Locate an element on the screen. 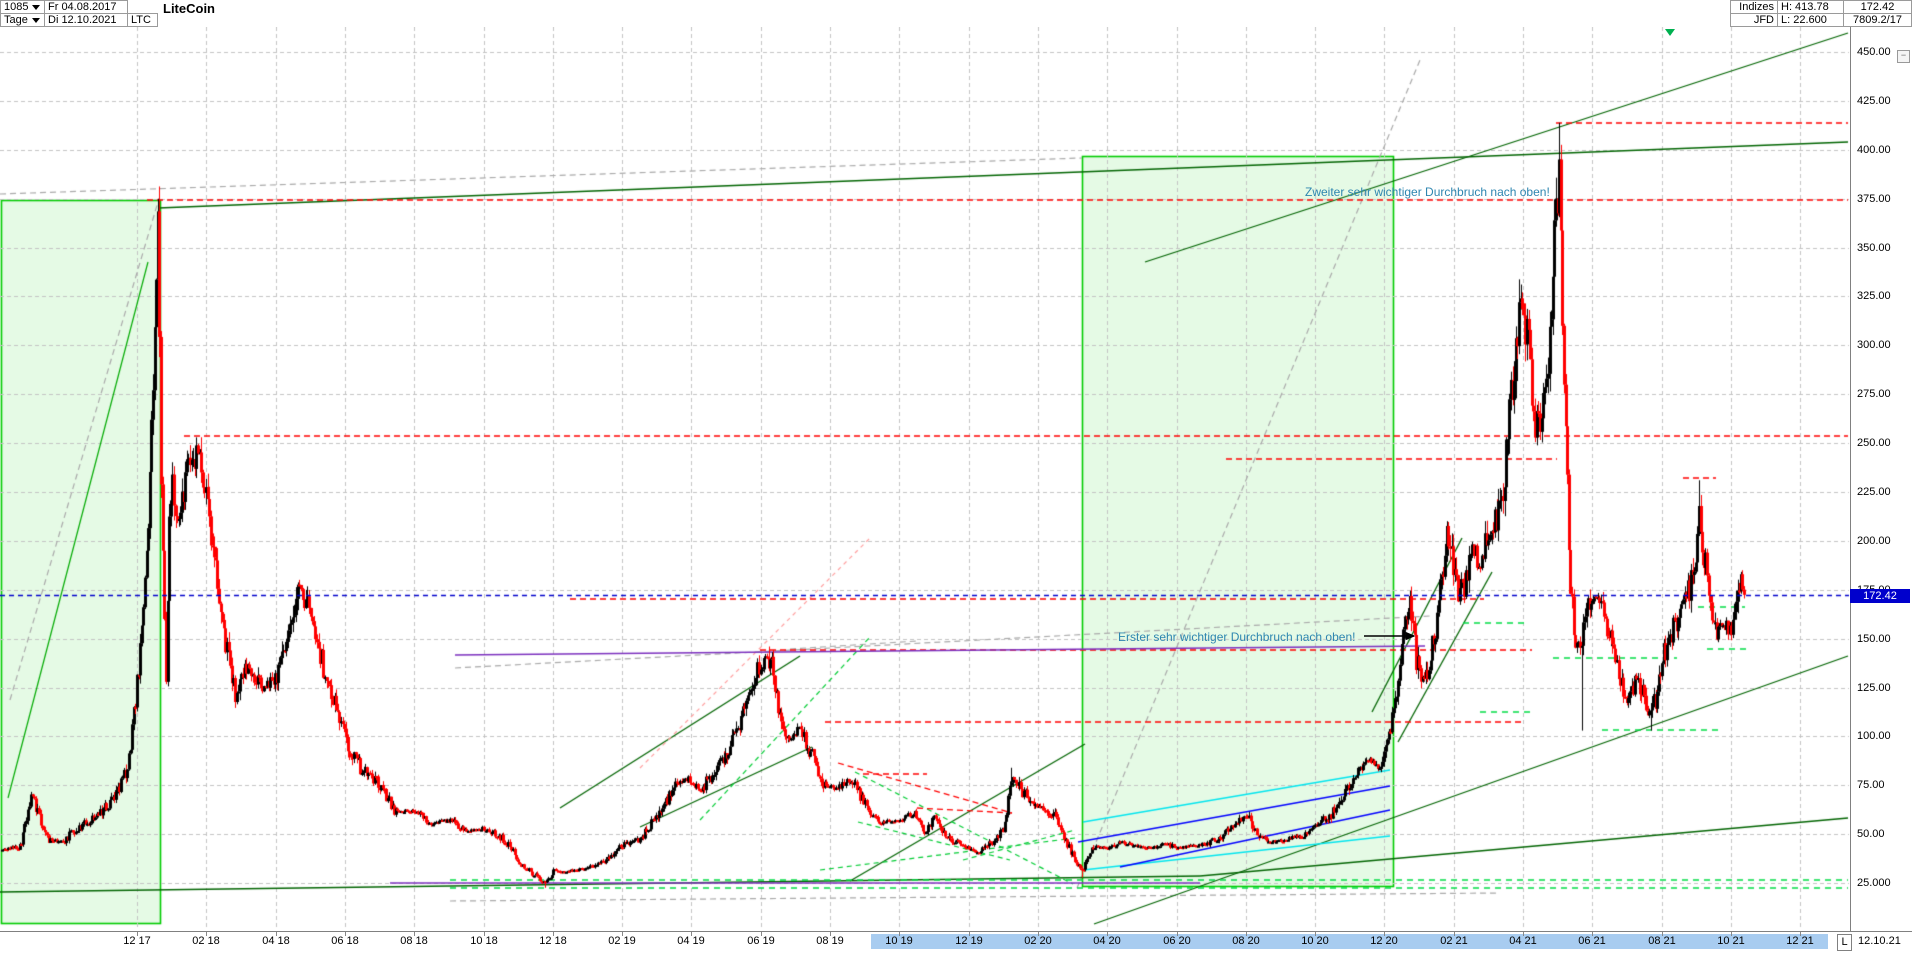 The width and height of the screenshot is (1912, 953). bars-count-dropdown: 1085 is located at coordinates (22, 7).